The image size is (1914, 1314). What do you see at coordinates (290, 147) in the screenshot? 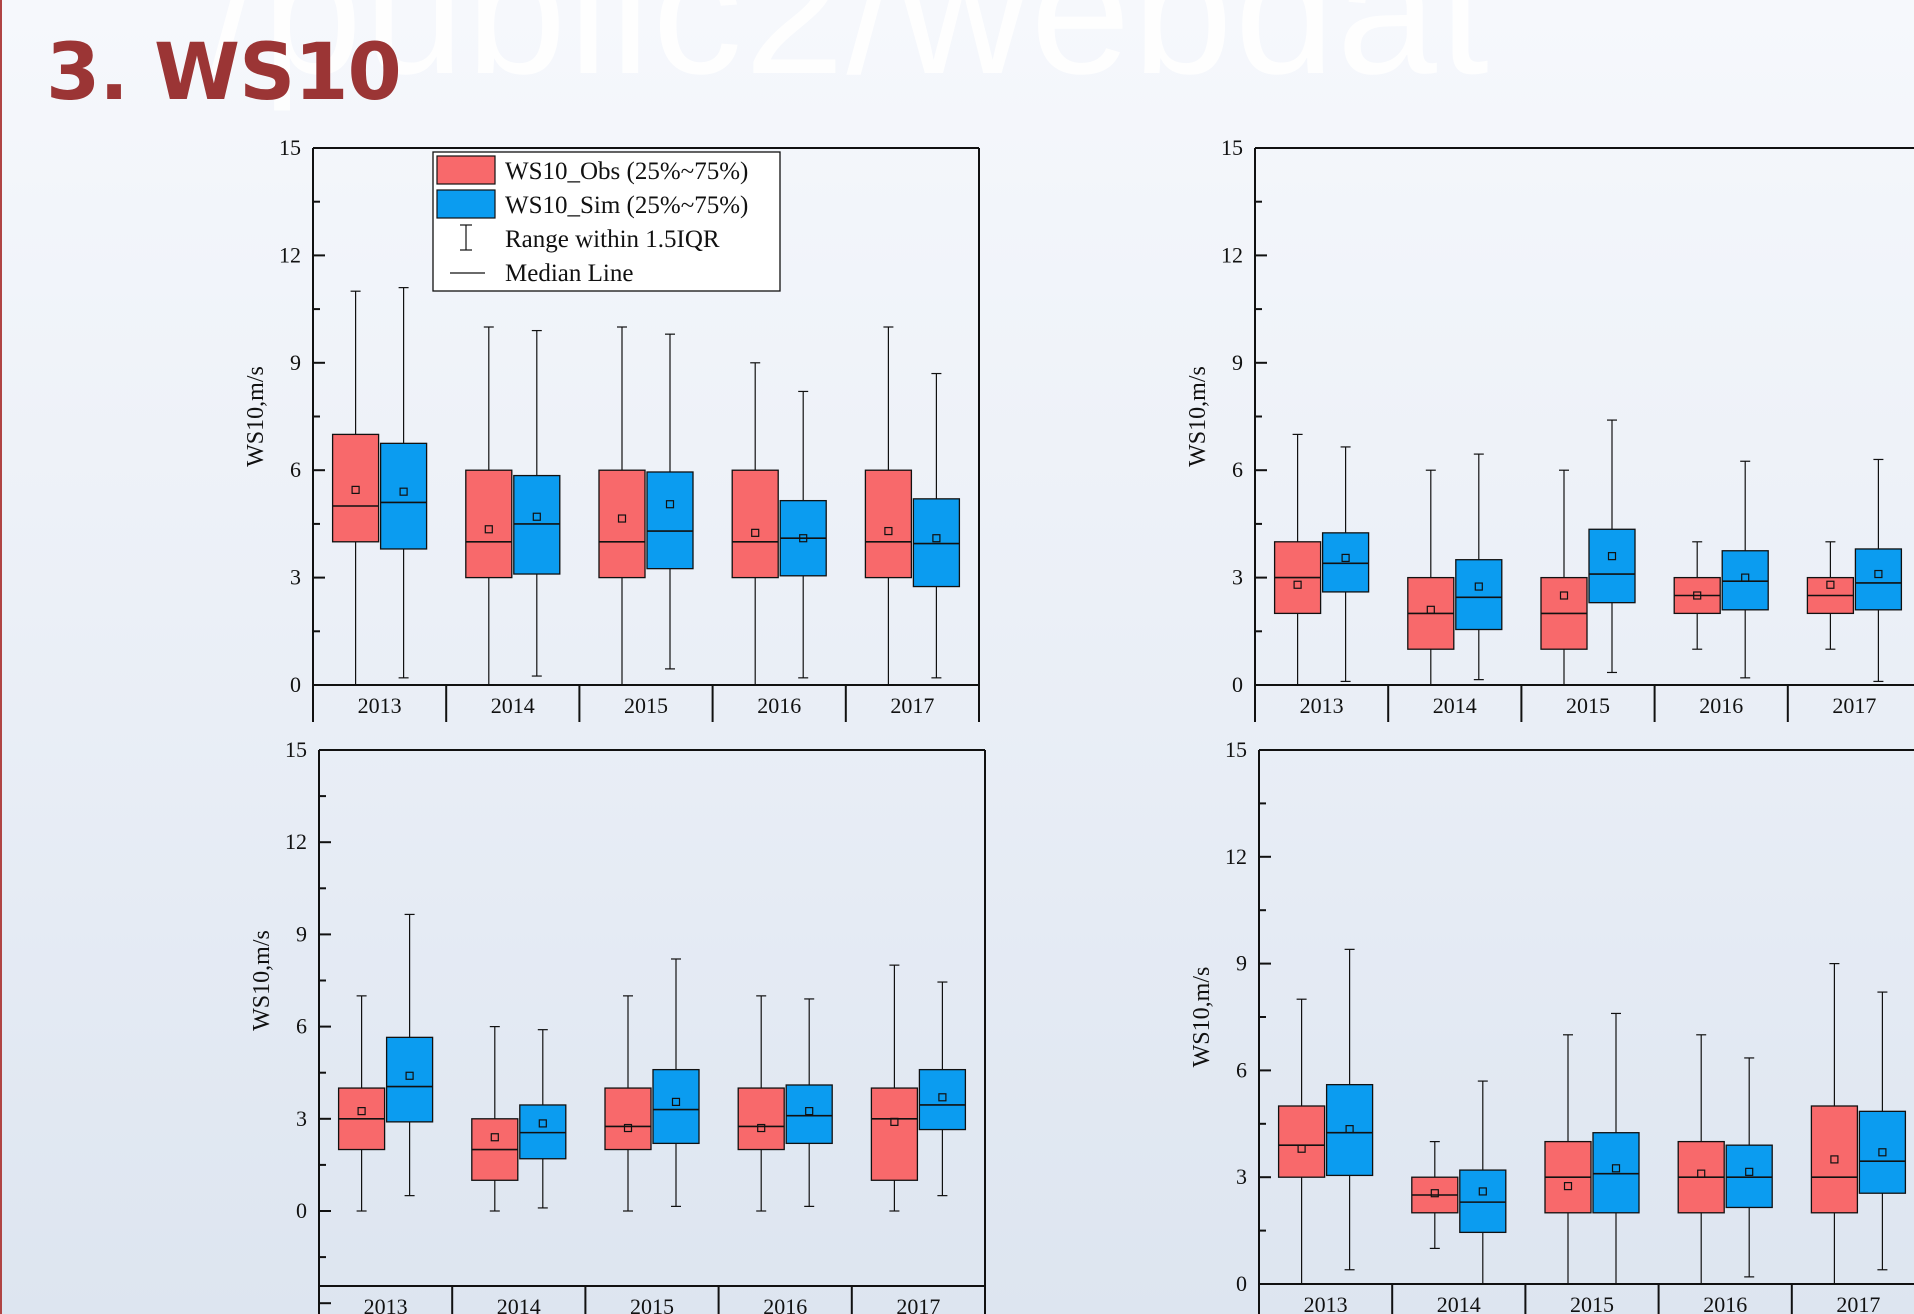
I see `y-tick-label: 15` at bounding box center [290, 147].